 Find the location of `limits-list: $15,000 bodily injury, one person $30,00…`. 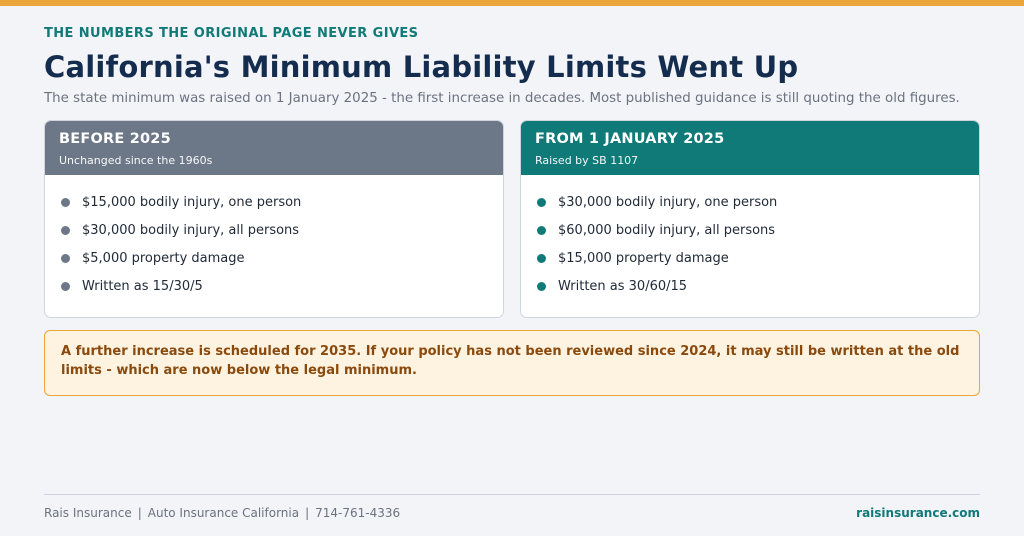

limits-list: $15,000 bodily injury, one person $30,00… is located at coordinates (274, 237).